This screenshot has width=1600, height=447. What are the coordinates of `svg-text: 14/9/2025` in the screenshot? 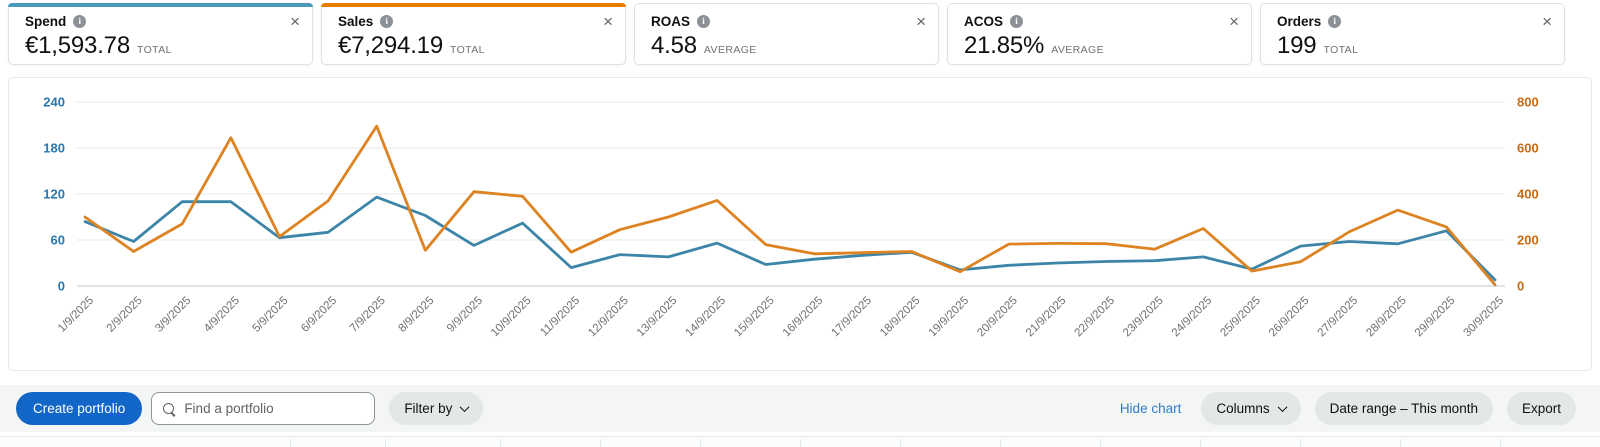 It's located at (706, 317).